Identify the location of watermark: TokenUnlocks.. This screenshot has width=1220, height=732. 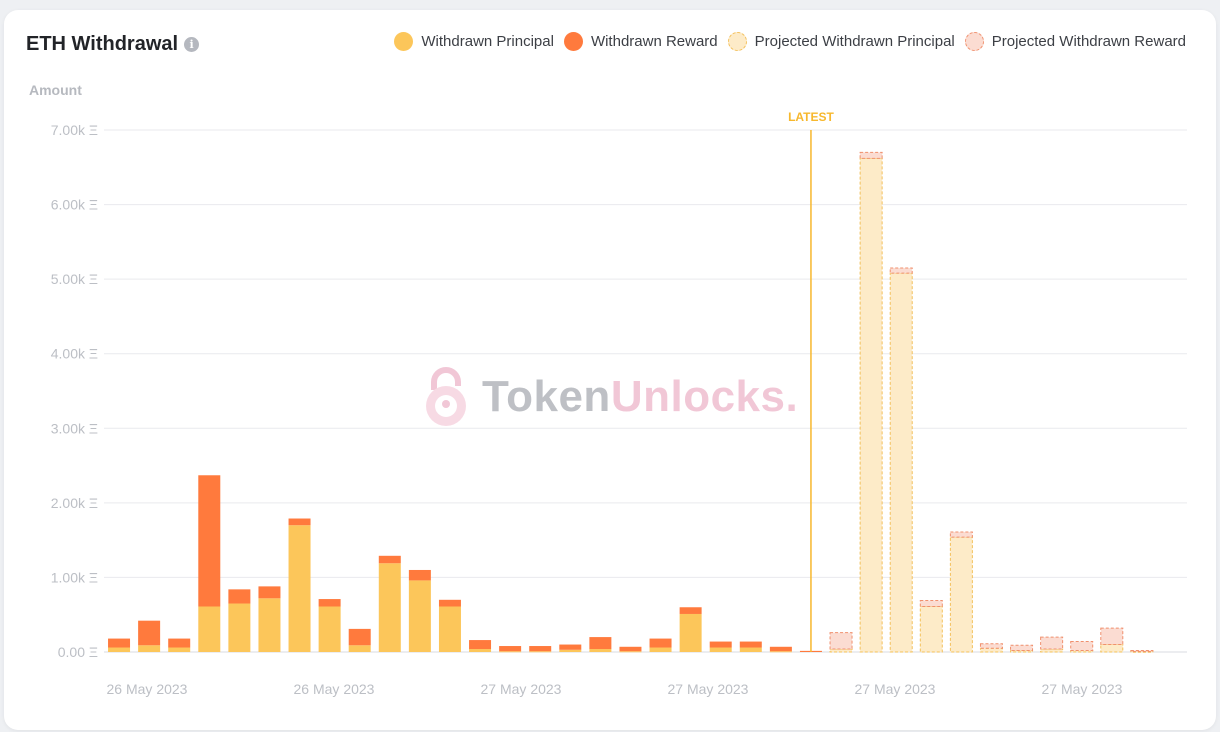
(609, 397).